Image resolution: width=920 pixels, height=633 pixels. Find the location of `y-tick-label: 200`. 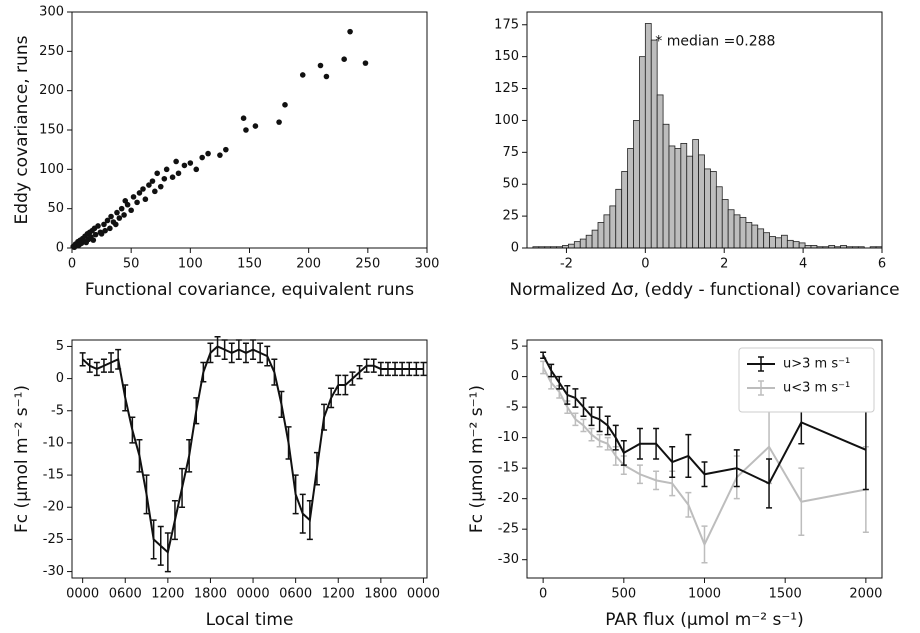

y-tick-label: 200 is located at coordinates (51, 90).